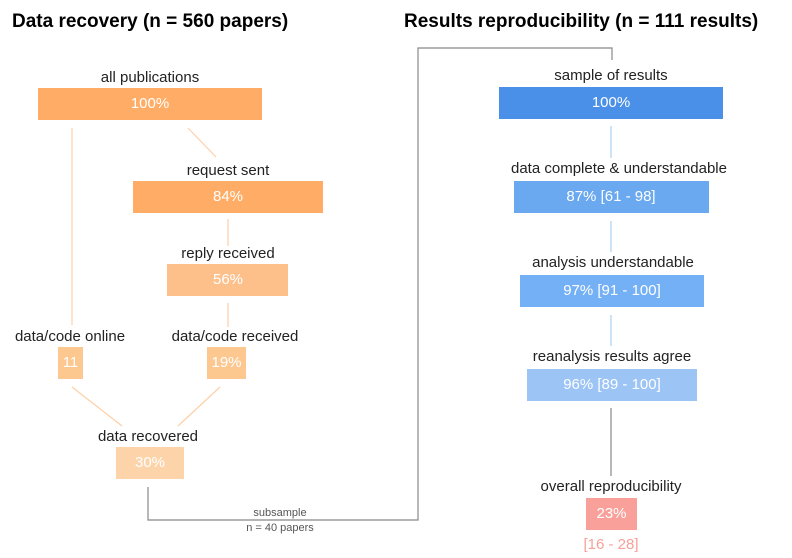  What do you see at coordinates (613, 262) in the screenshot?
I see `node-label: analysis understandable` at bounding box center [613, 262].